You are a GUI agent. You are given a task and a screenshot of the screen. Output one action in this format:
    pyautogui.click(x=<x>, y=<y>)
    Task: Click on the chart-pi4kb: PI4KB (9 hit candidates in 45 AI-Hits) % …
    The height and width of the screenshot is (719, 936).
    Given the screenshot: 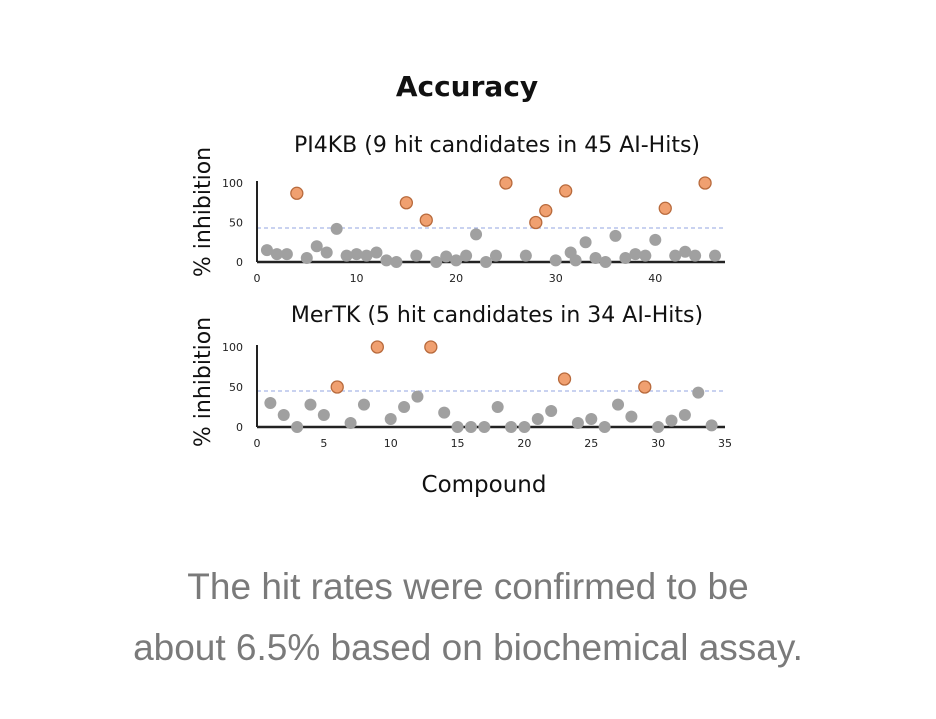 What is the action you would take?
    pyautogui.click(x=458, y=209)
    